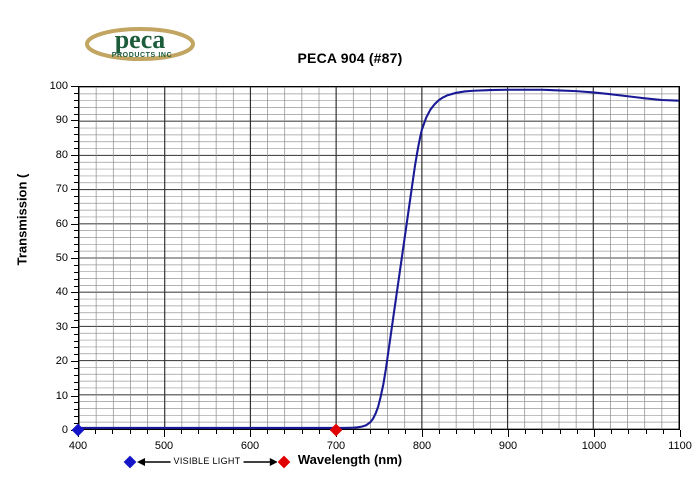 The height and width of the screenshot is (478, 700). What do you see at coordinates (61, 223) in the screenshot?
I see `y-tick-label: 60` at bounding box center [61, 223].